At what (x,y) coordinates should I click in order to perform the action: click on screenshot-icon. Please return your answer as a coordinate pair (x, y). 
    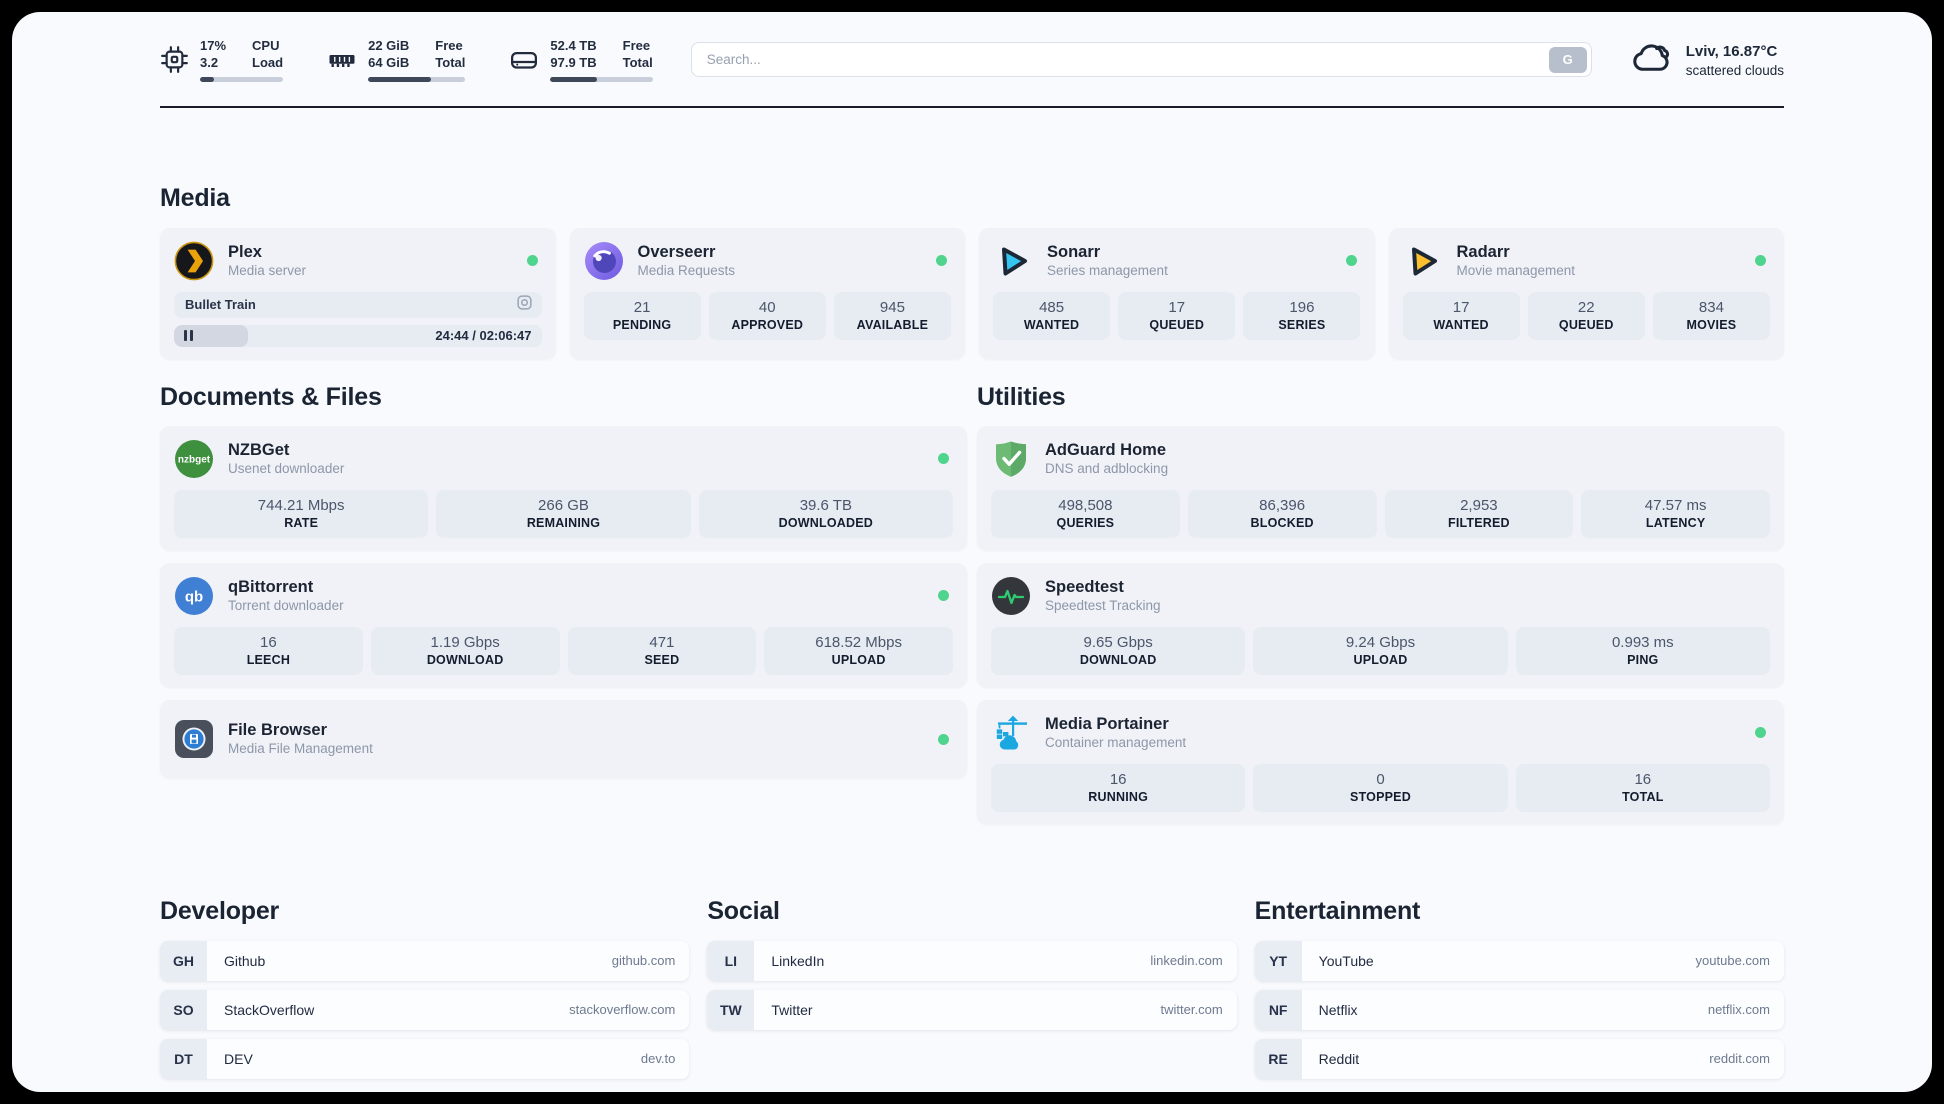
    Looking at the image, I should click on (524, 305).